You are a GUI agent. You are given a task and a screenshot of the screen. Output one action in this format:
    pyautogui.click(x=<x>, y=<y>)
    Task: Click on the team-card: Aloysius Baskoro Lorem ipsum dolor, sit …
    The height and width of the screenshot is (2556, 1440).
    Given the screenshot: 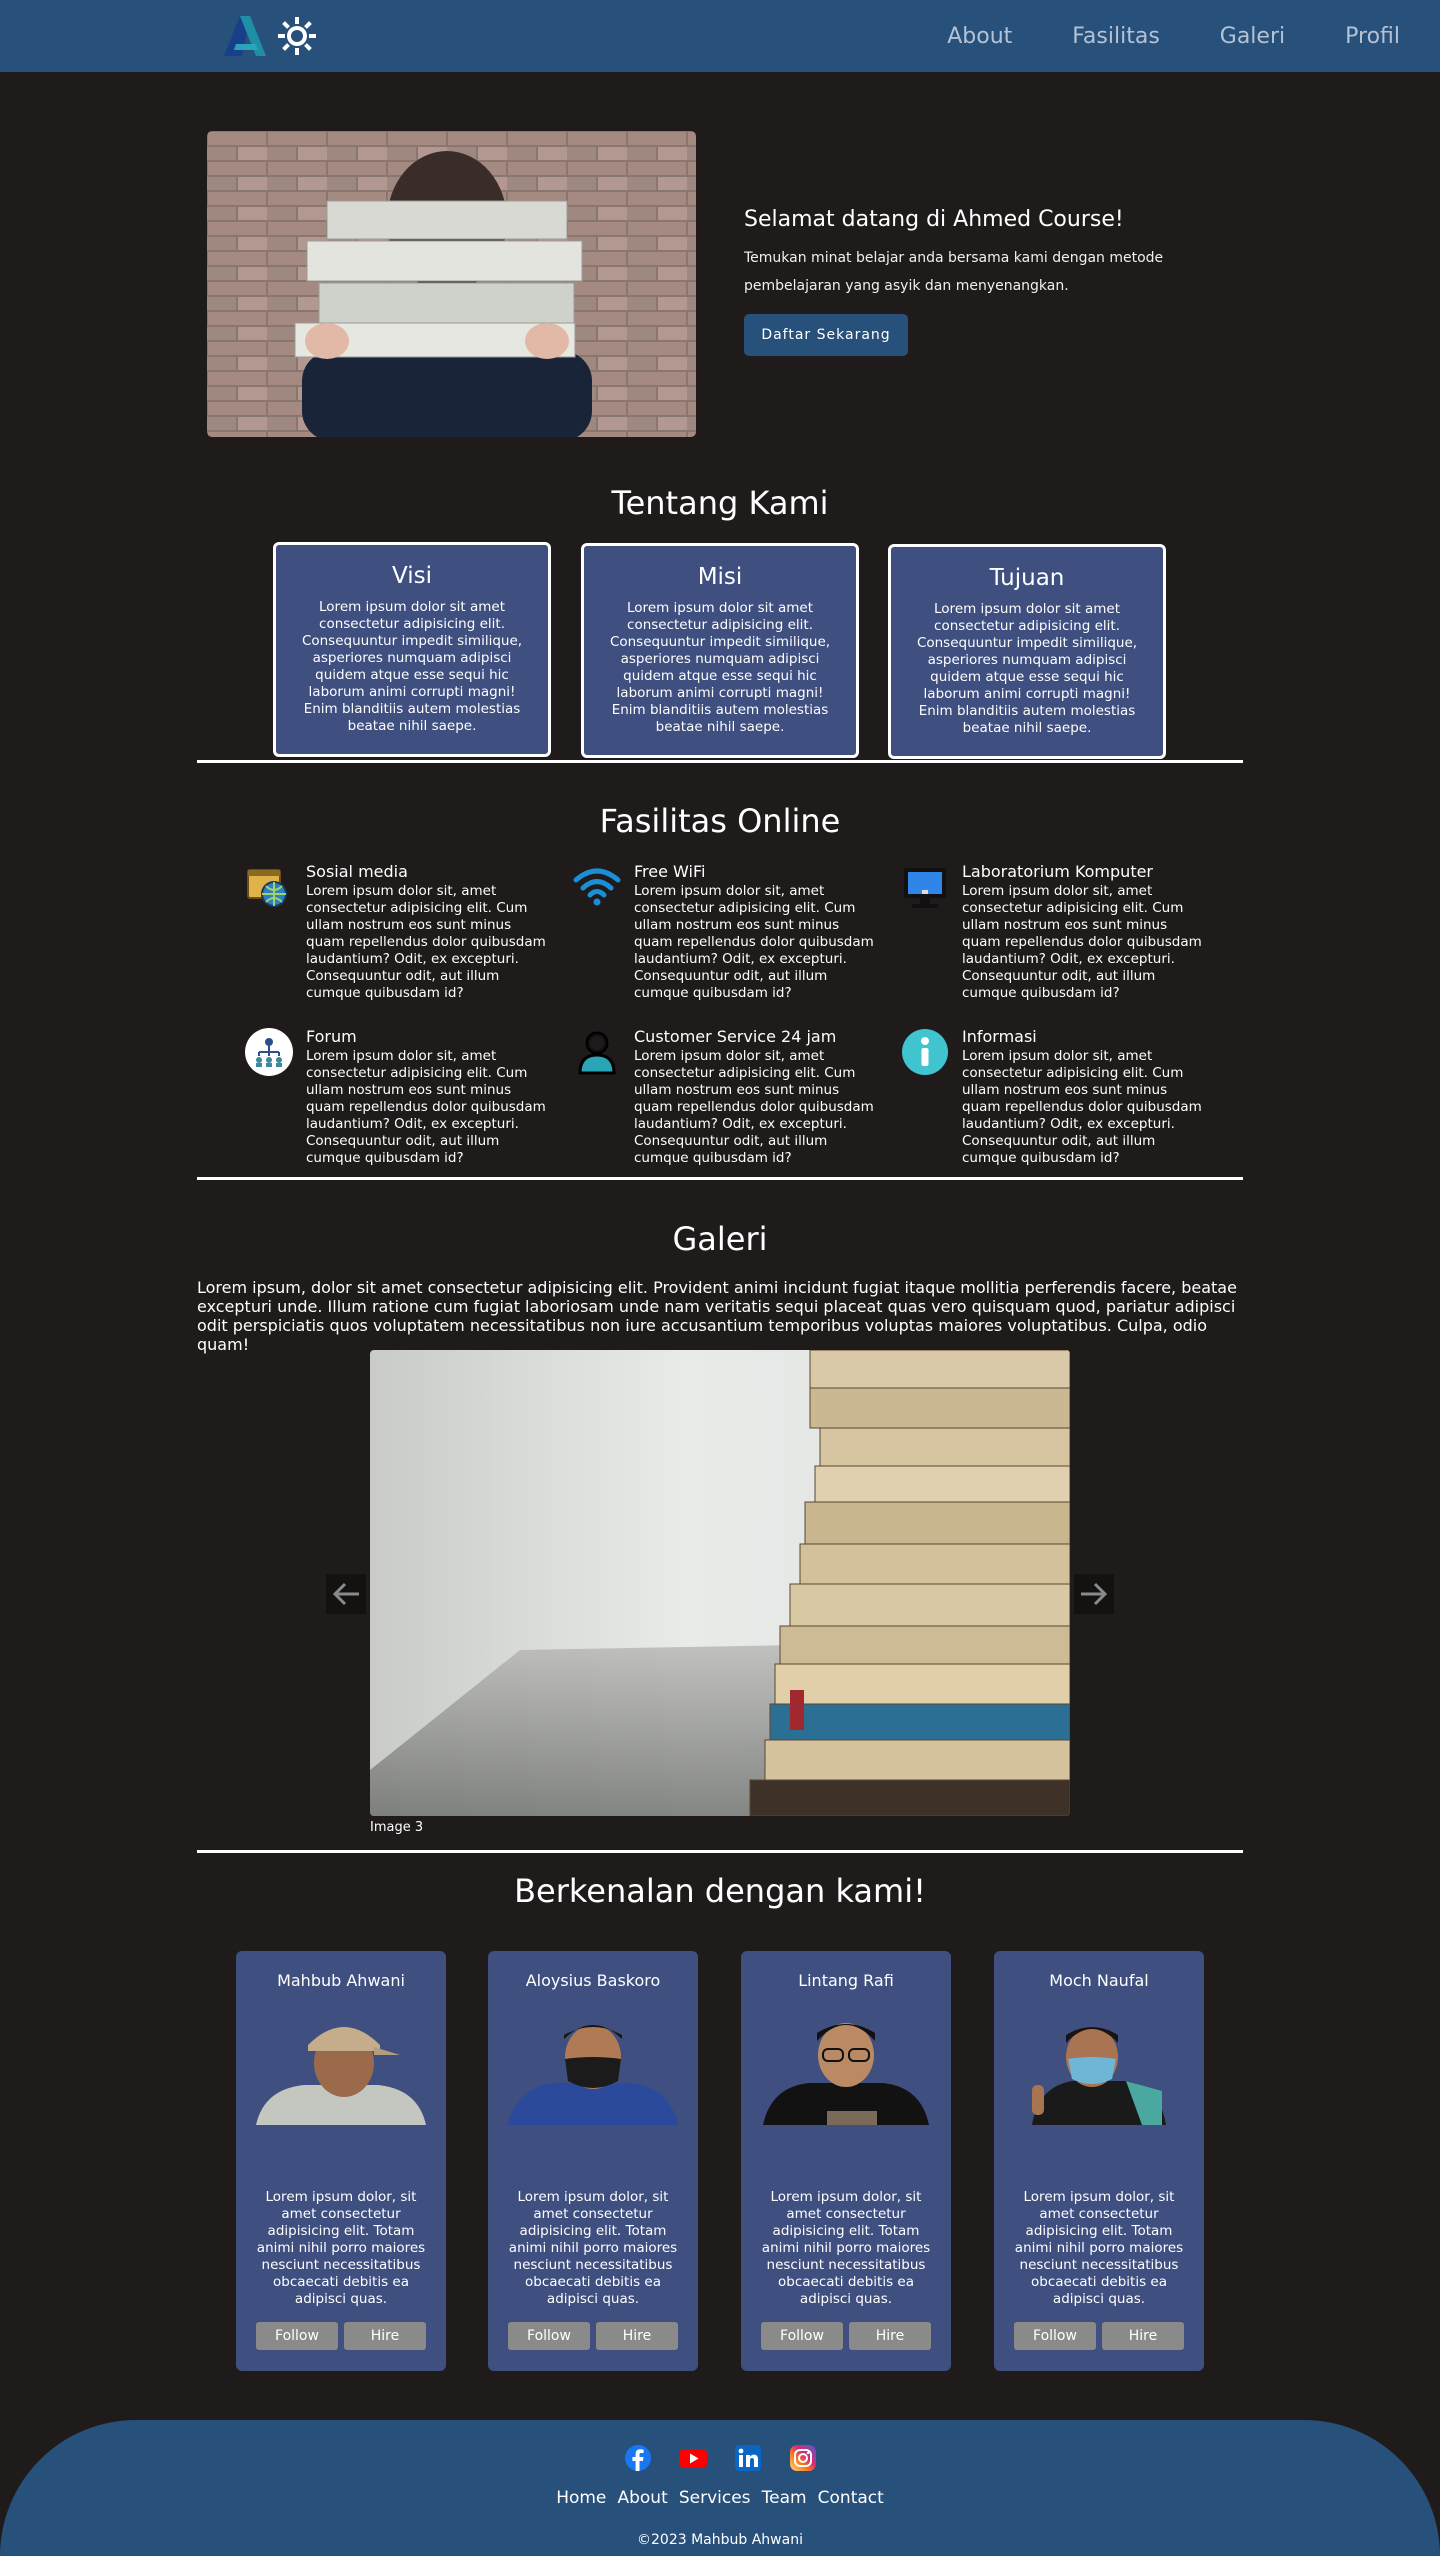 What is the action you would take?
    pyautogui.click(x=593, y=2161)
    